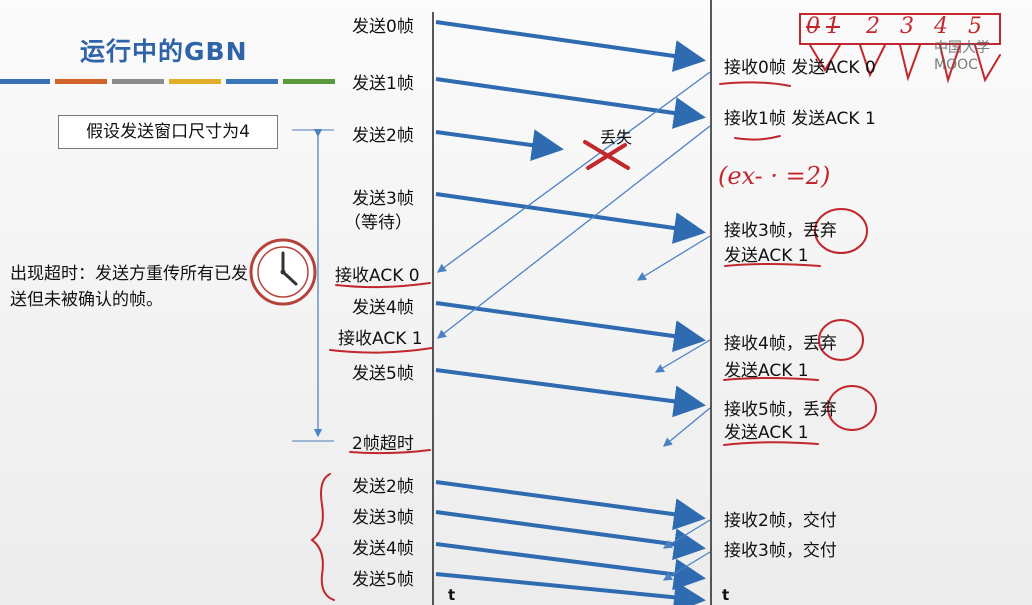 This screenshot has width=1032, height=605. I want to click on window-ticks, so click(905, 64).